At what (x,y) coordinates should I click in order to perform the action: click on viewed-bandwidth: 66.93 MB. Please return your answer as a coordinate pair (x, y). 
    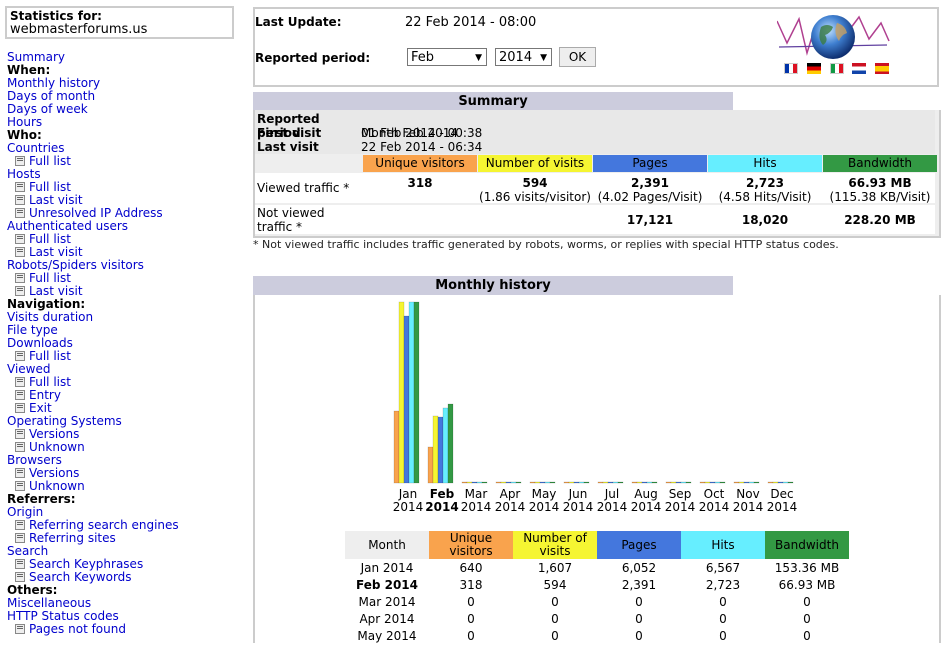
    Looking at the image, I should click on (880, 183).